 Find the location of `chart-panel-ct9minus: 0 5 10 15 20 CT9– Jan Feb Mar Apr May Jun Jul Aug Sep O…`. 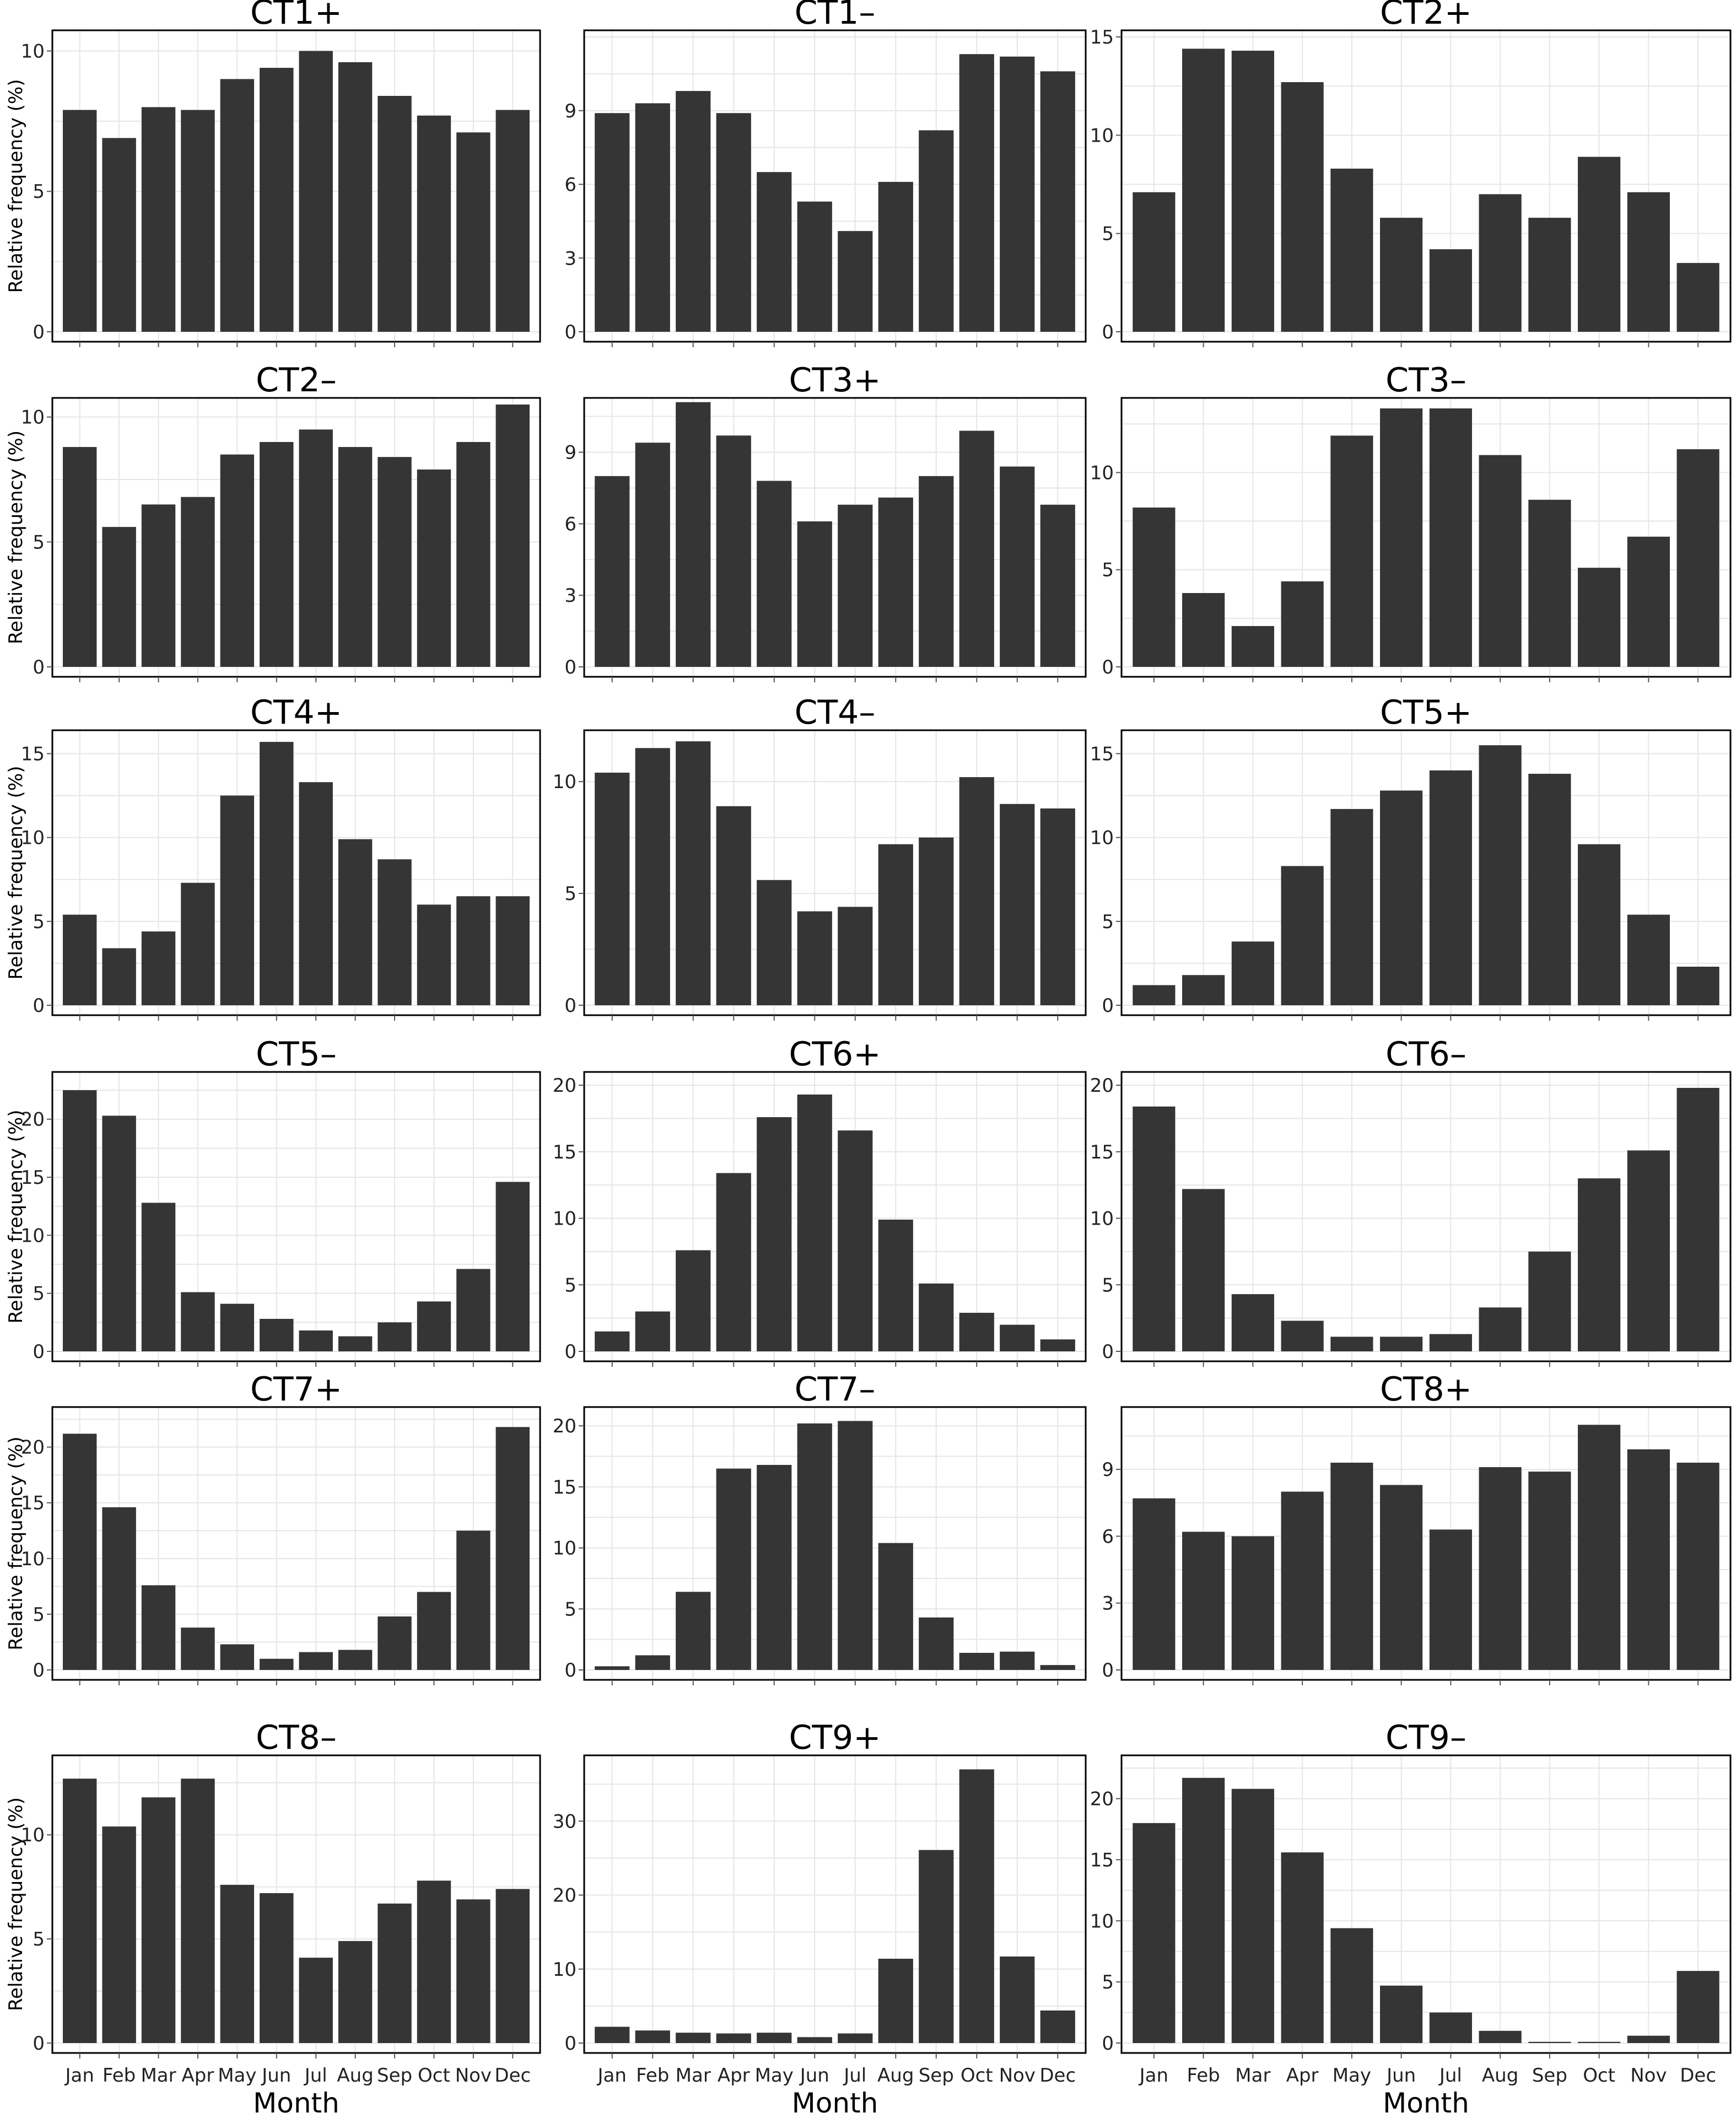

chart-panel-ct9minus: 0 5 10 15 20 CT9– Jan Feb Mar Apr May Jun Jul Aug Sep O… is located at coordinates (1411, 1918).